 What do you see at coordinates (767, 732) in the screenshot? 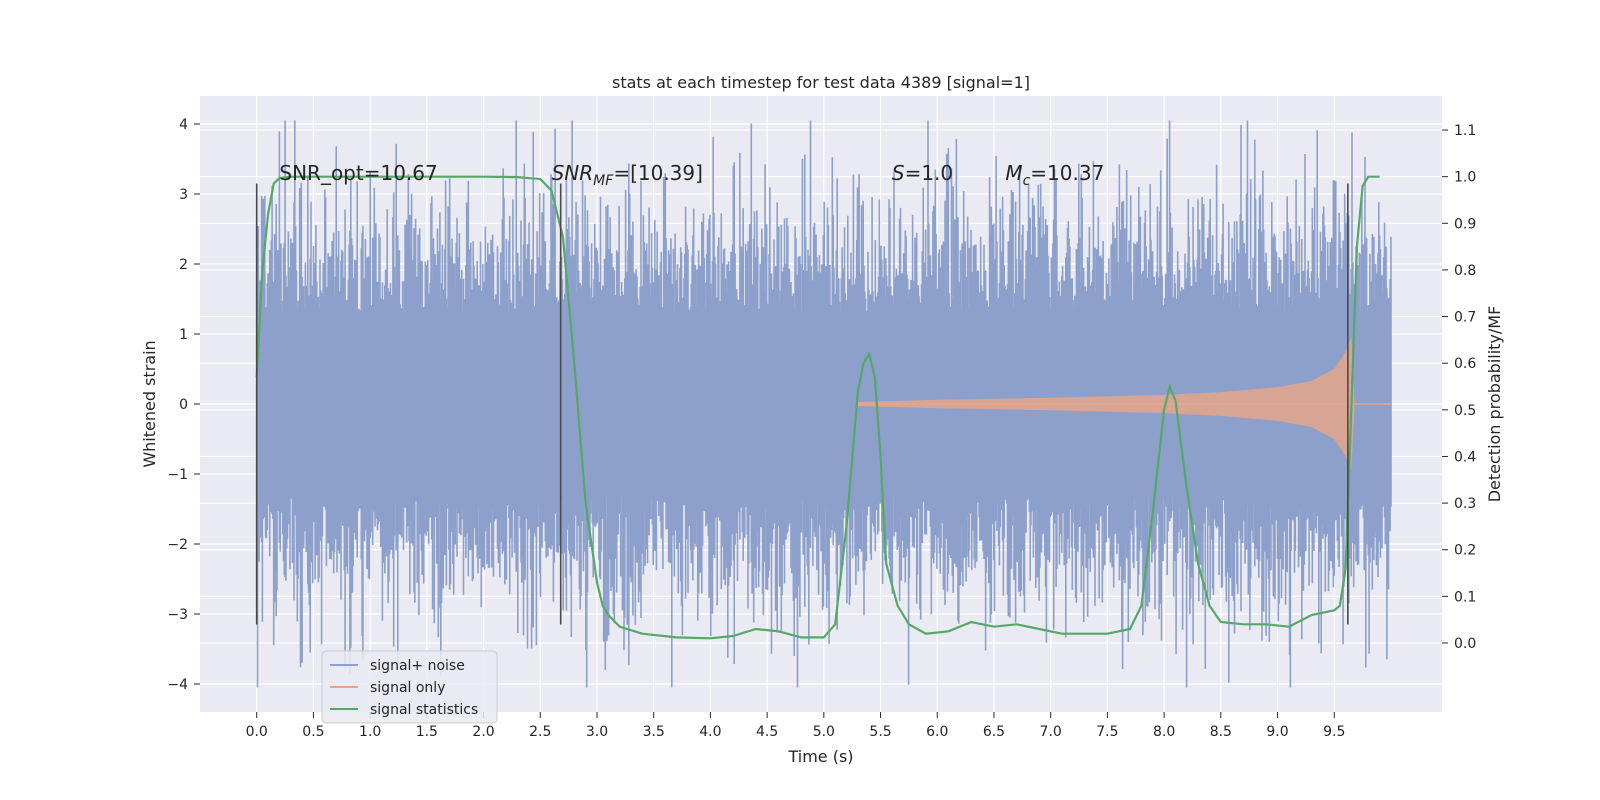
I see `x-tick-label: 4.5` at bounding box center [767, 732].